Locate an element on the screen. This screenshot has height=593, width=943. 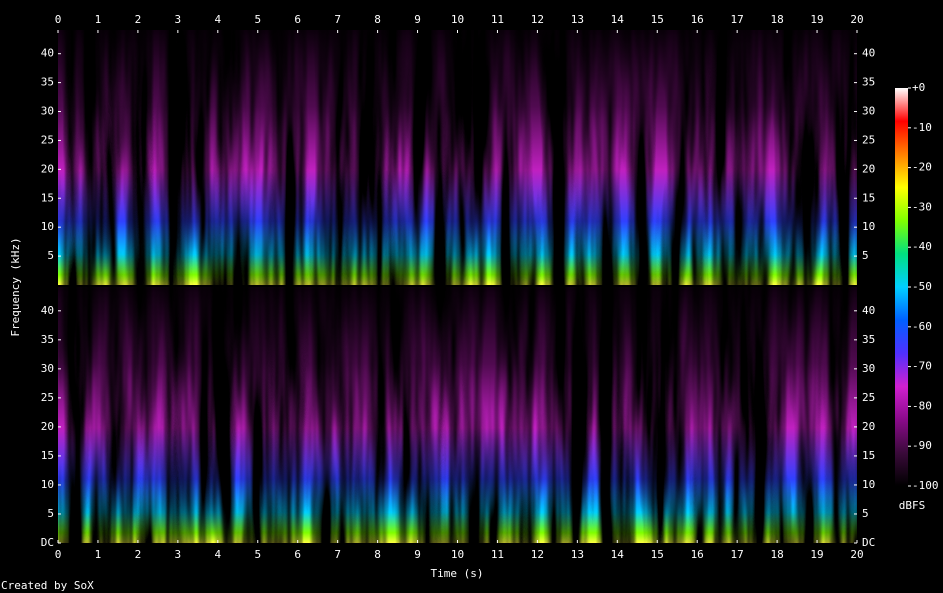
colorbar-tick-label: -30 is located at coordinates (922, 206).